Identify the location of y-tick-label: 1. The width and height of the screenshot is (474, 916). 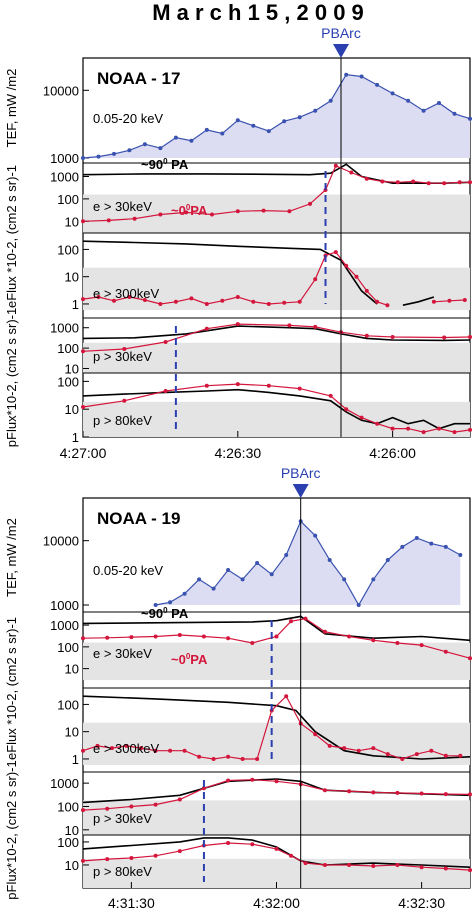
(75, 759).